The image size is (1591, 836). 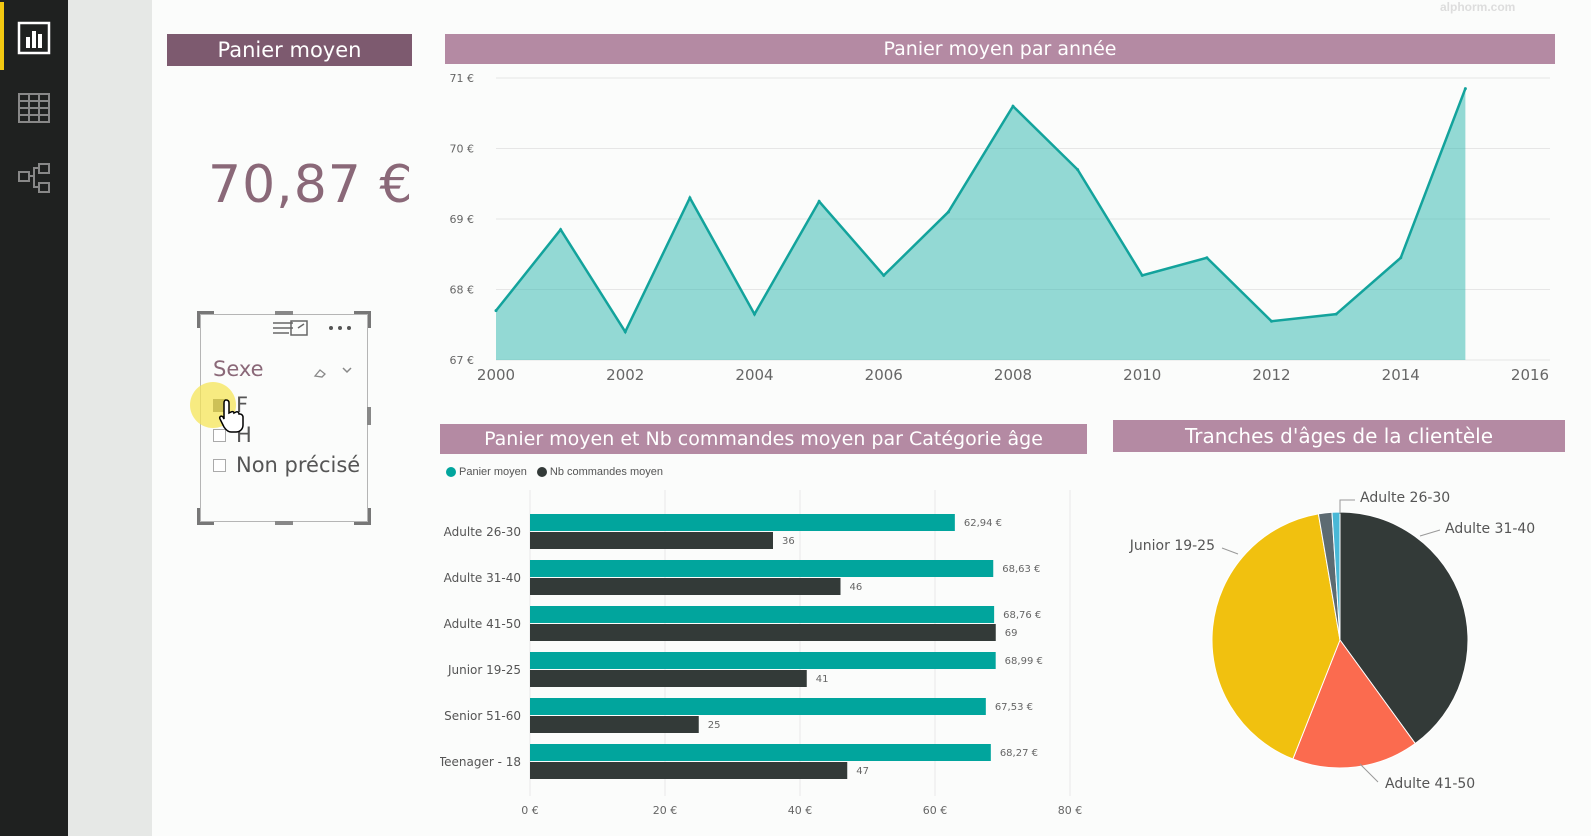 I want to click on resize-handle-br, so click(x=362, y=516).